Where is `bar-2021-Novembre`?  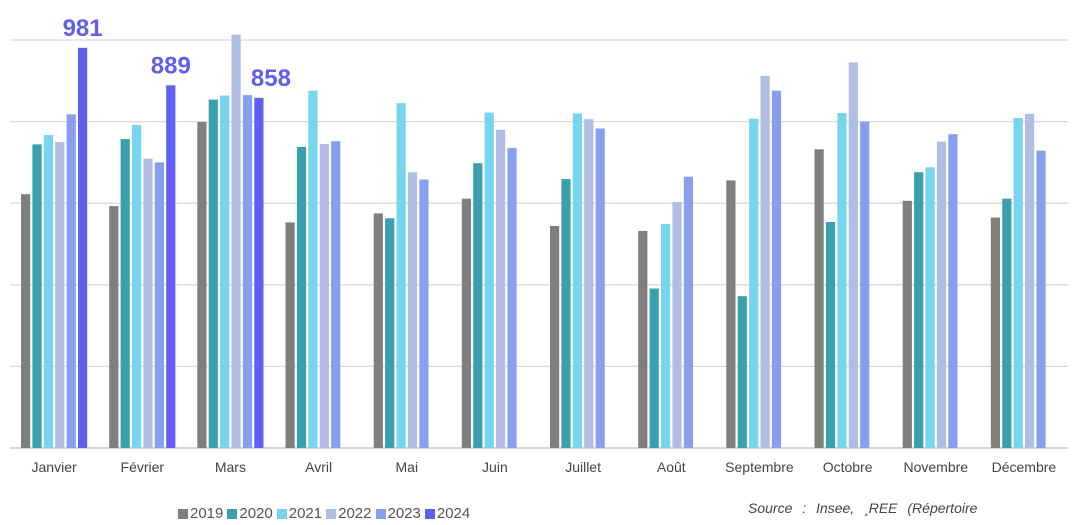 bar-2021-Novembre is located at coordinates (930, 308).